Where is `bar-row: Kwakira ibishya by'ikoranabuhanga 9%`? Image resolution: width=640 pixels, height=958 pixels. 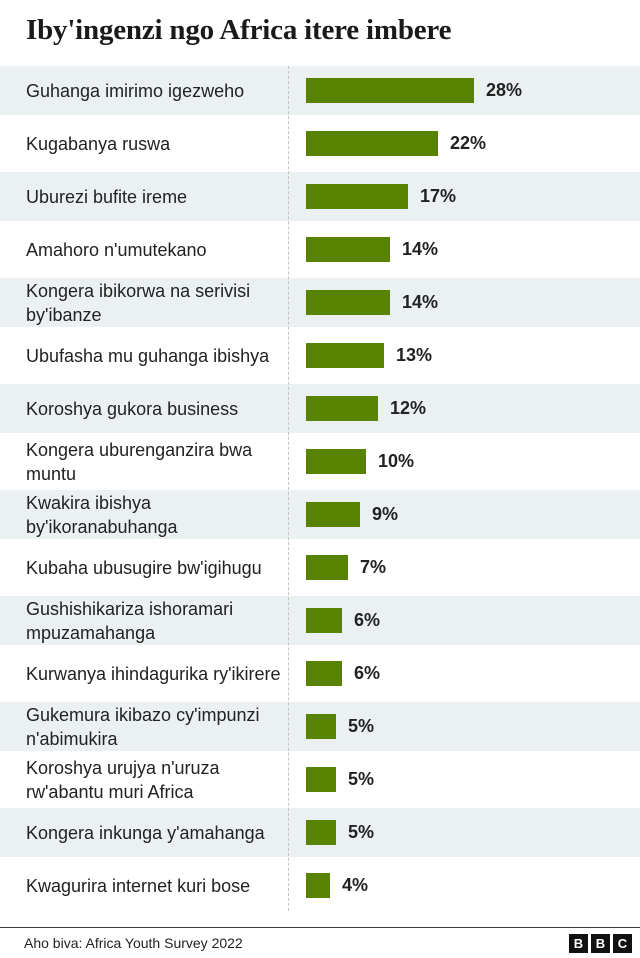 bar-row: Kwakira ibishya by'ikoranabuhanga 9% is located at coordinates (320, 514).